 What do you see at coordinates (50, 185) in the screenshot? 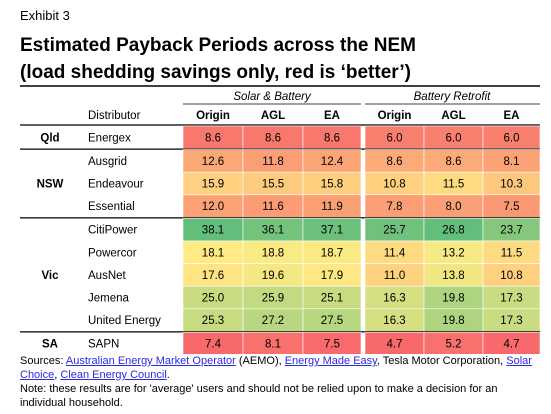
I see `region: NSW` at bounding box center [50, 185].